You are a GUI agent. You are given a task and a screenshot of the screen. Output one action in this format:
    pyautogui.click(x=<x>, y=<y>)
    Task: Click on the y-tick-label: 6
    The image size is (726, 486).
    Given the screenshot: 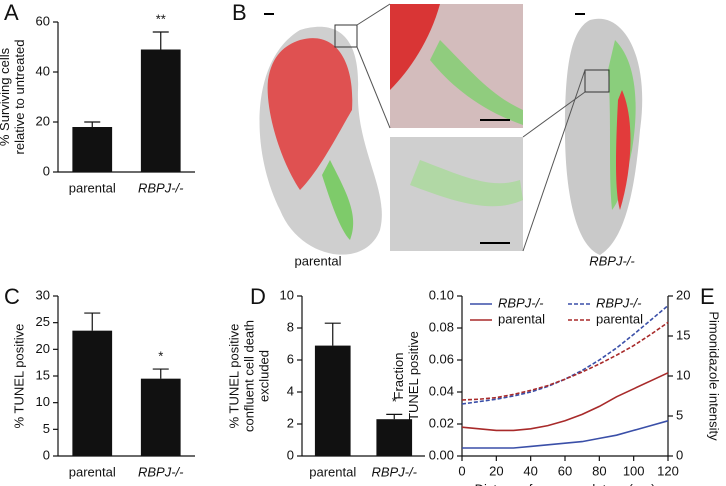 What is the action you would take?
    pyautogui.click(x=290, y=358)
    